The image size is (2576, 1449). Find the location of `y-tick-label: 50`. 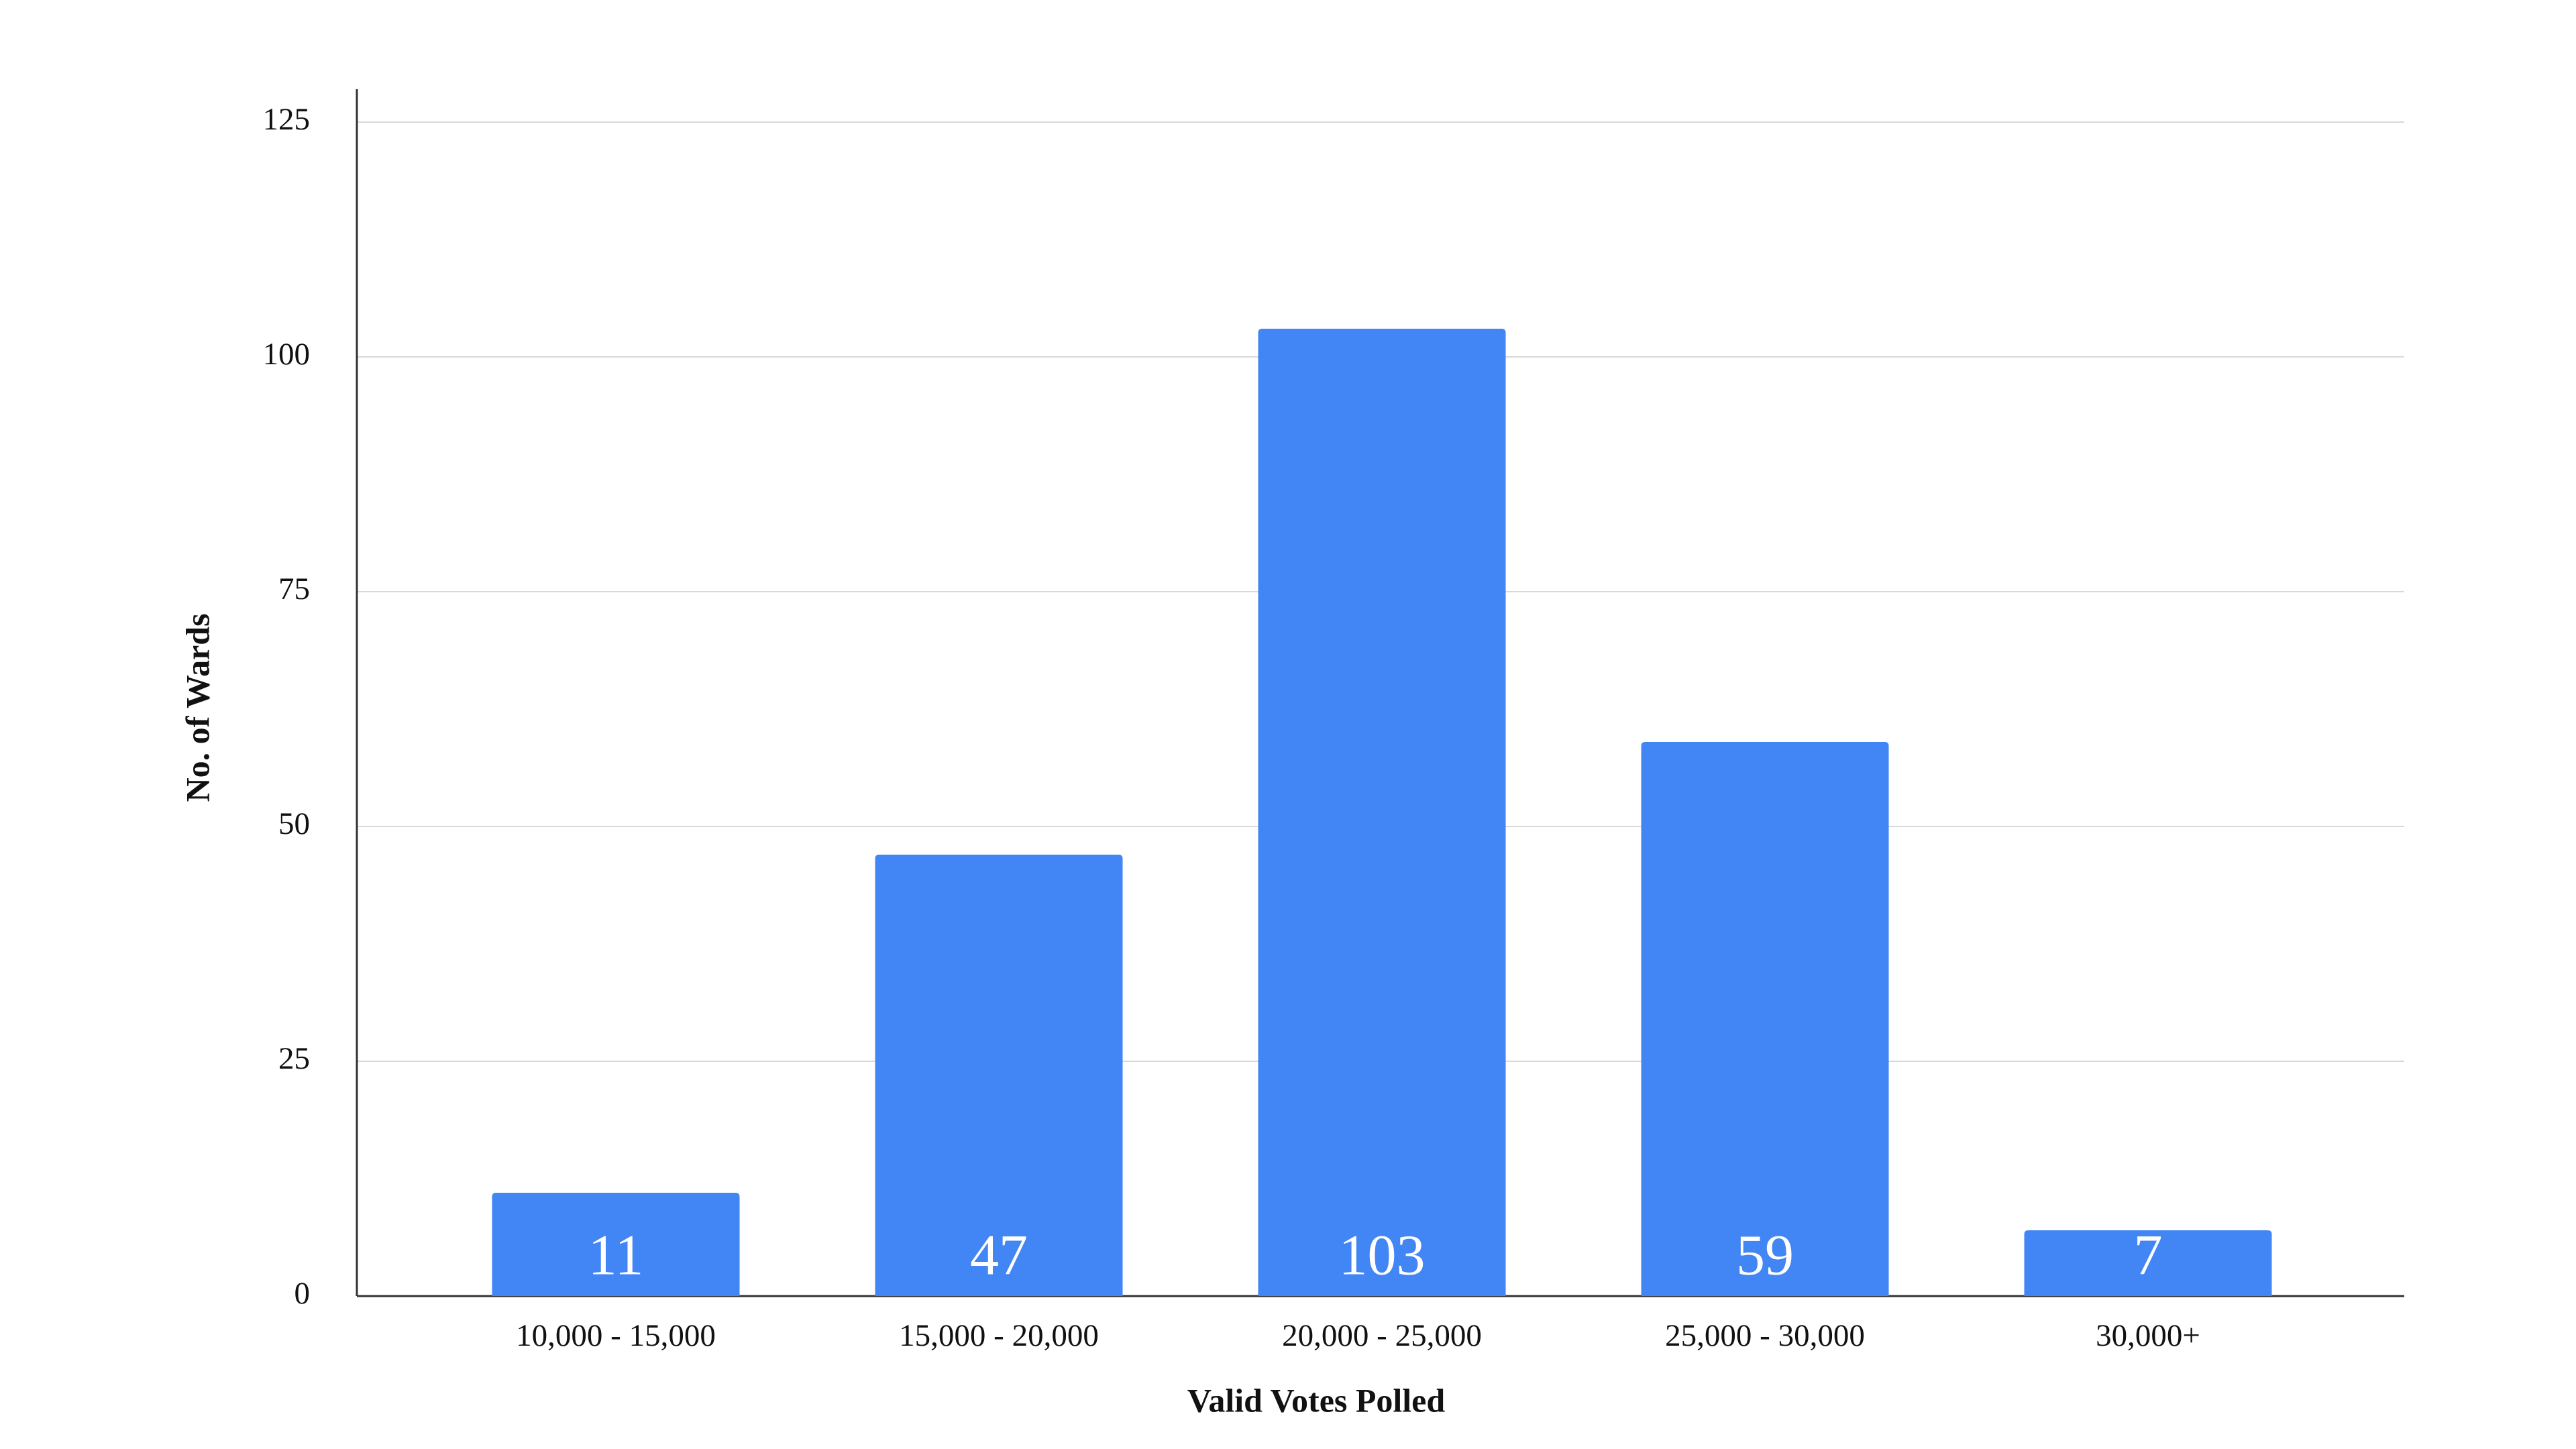

y-tick-label: 50 is located at coordinates (294, 823).